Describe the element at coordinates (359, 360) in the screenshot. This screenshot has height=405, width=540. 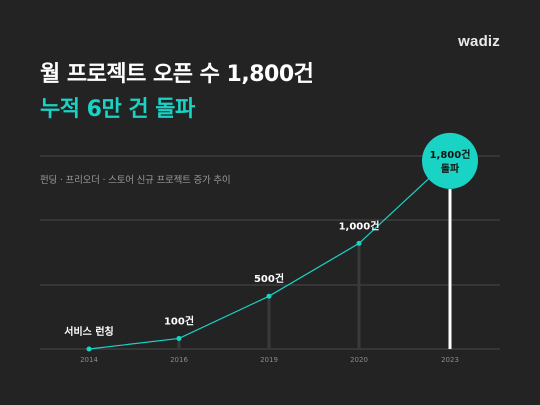
I see `x-tick-label: 2020` at that location.